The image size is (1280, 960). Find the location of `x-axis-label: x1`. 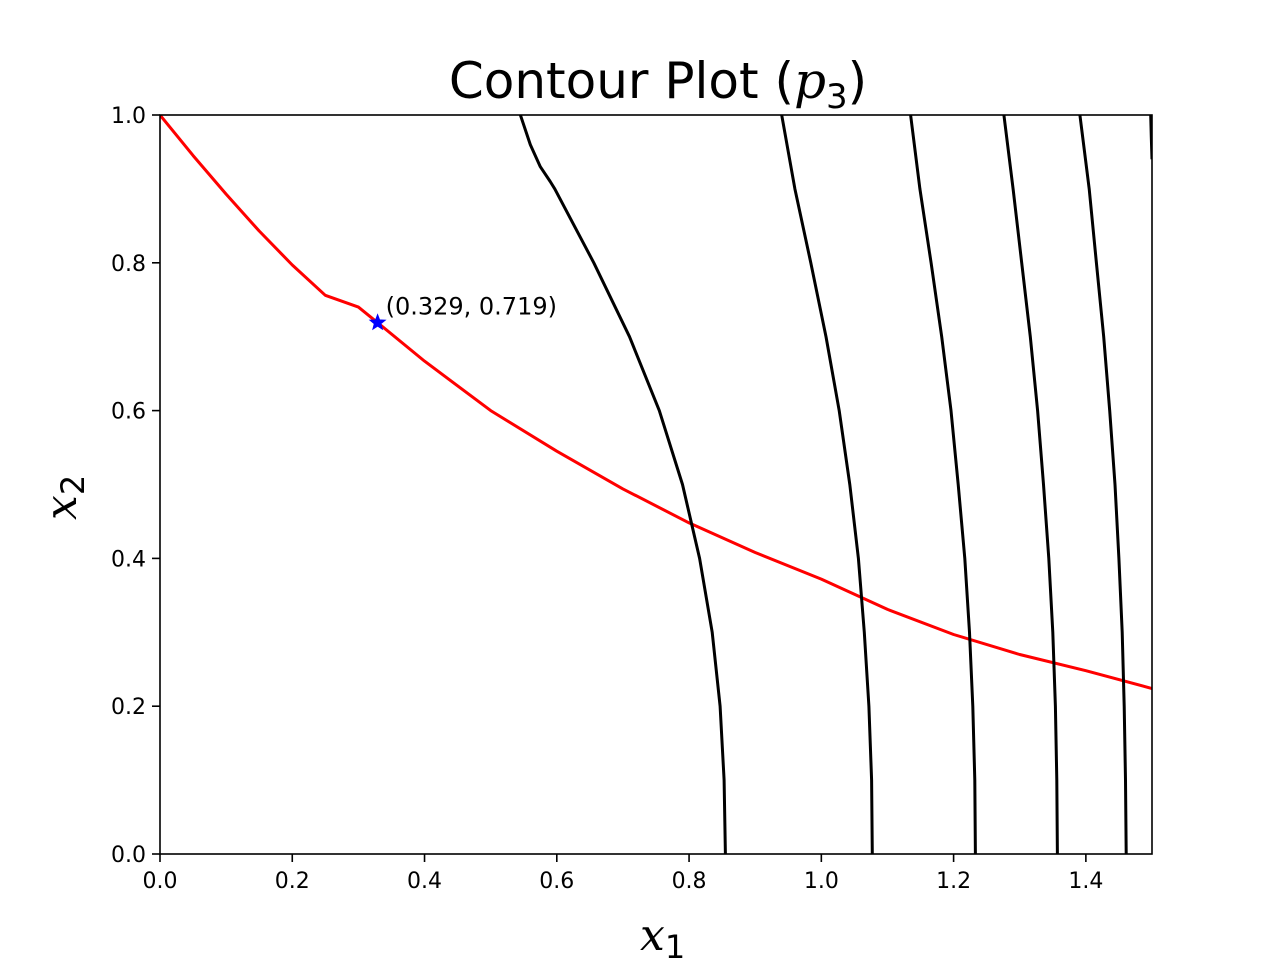

x-axis-label: x1 is located at coordinates (662, 935).